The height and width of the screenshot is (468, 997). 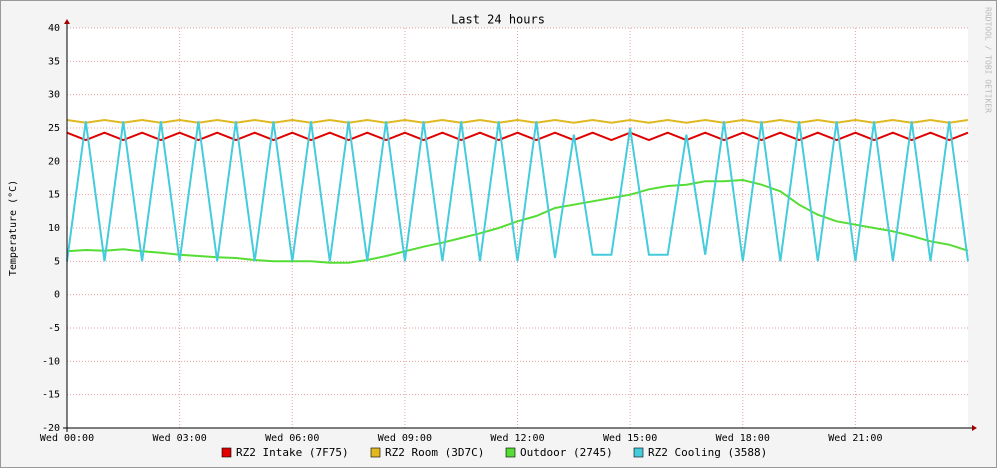 I want to click on y-tick-label: 40, so click(x=54, y=28).